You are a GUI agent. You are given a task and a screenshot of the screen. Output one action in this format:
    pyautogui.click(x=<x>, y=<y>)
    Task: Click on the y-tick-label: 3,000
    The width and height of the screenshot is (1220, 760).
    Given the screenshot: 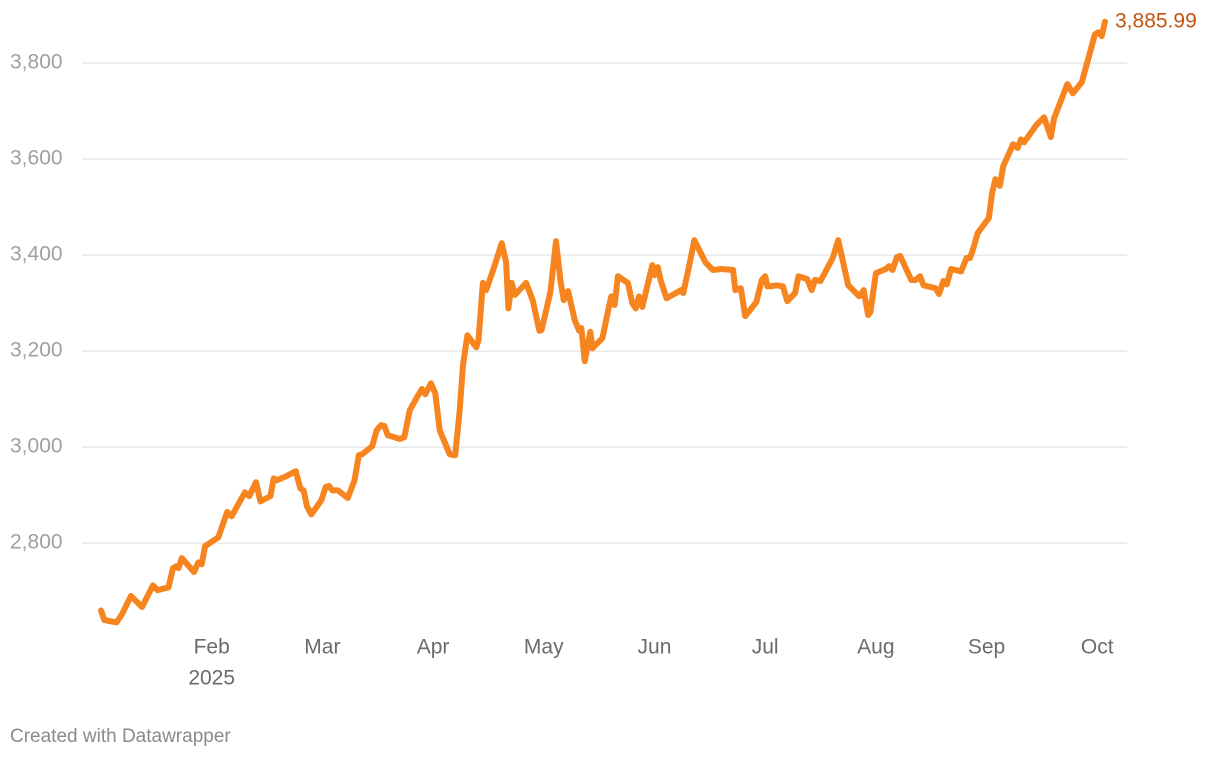 What is the action you would take?
    pyautogui.click(x=36, y=446)
    